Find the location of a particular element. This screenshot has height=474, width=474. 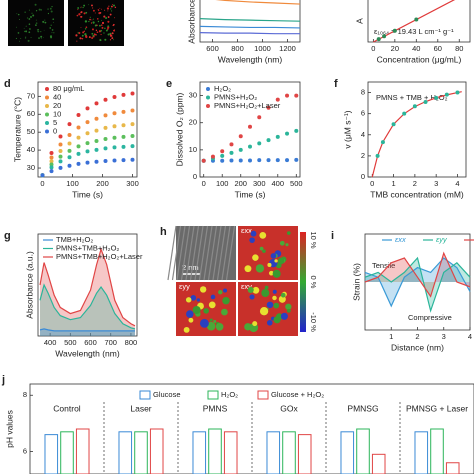

y-tick-label: 20 is located at coordinates (193, 122).